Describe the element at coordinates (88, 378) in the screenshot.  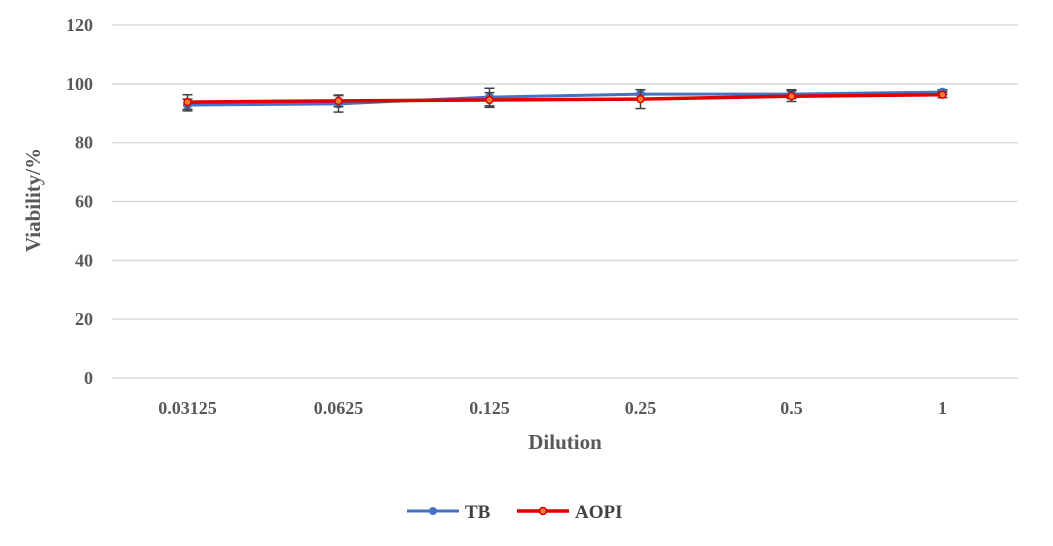
I see `y-tick-label: 0` at that location.